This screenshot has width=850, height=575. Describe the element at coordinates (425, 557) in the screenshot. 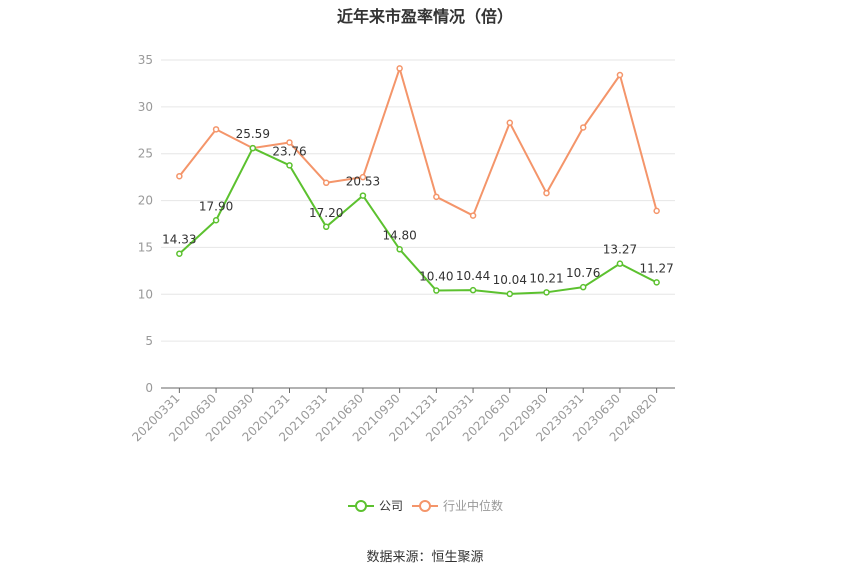

I see `chart-source: 数据来源：恒生聚源` at that location.